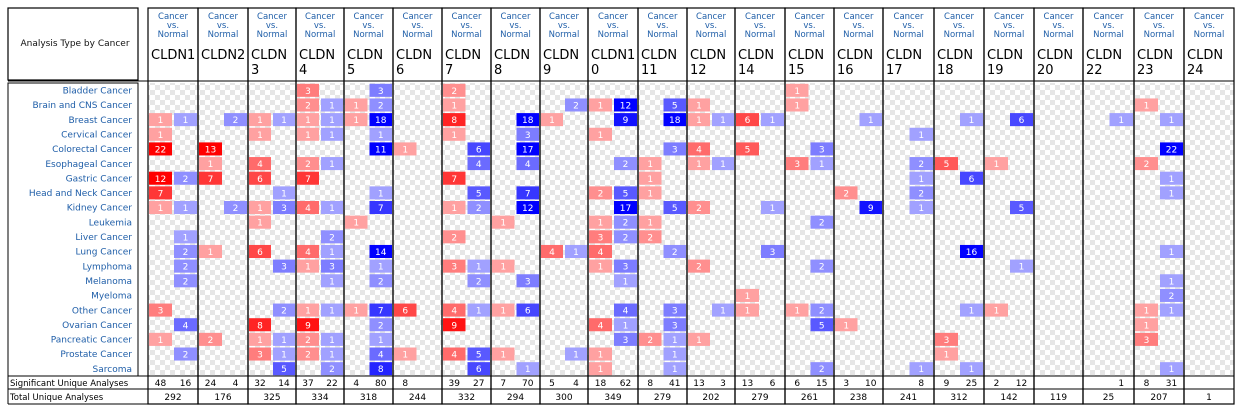 Image resolution: width=1242 pixels, height=419 pixels. Describe the element at coordinates (173, 55) in the screenshot. I see `gene-label: CLDN1` at that location.